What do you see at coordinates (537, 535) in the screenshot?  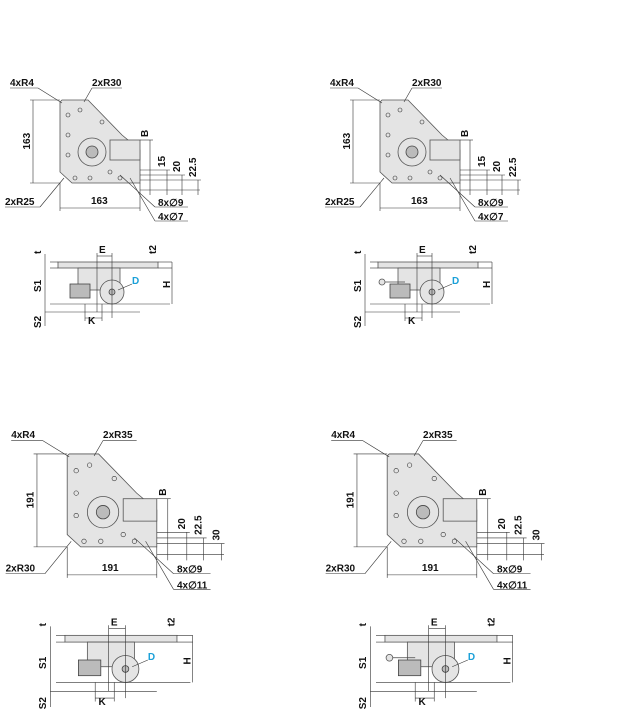 I see `dimension-label: 30` at bounding box center [537, 535].